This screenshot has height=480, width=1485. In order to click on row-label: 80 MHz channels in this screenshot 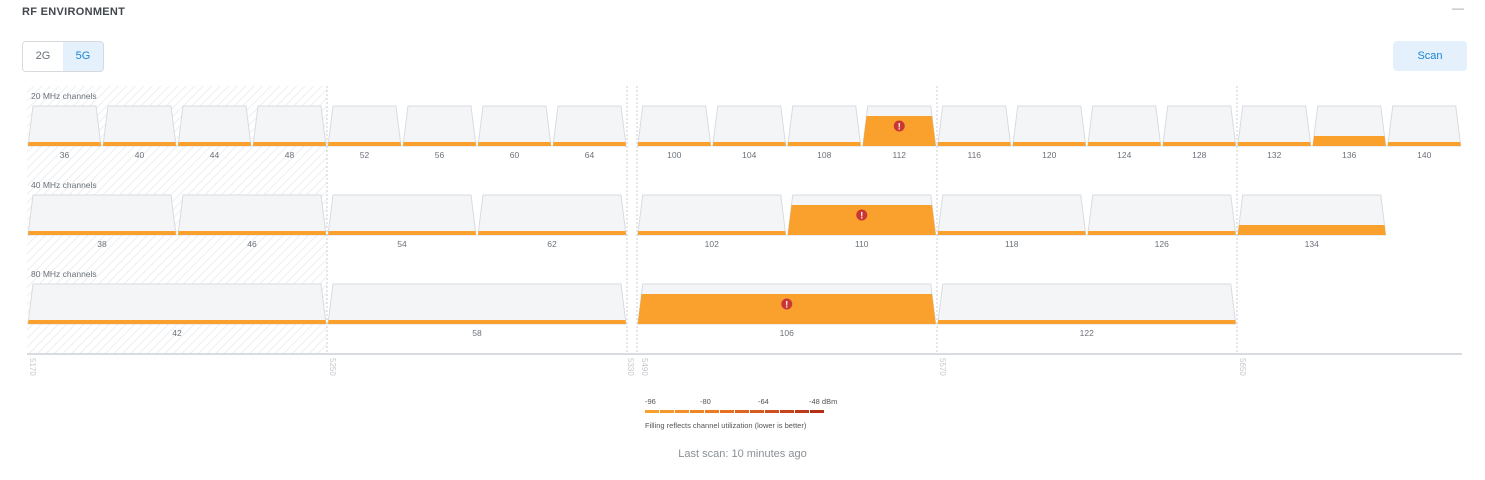, I will do `click(64, 274)`.